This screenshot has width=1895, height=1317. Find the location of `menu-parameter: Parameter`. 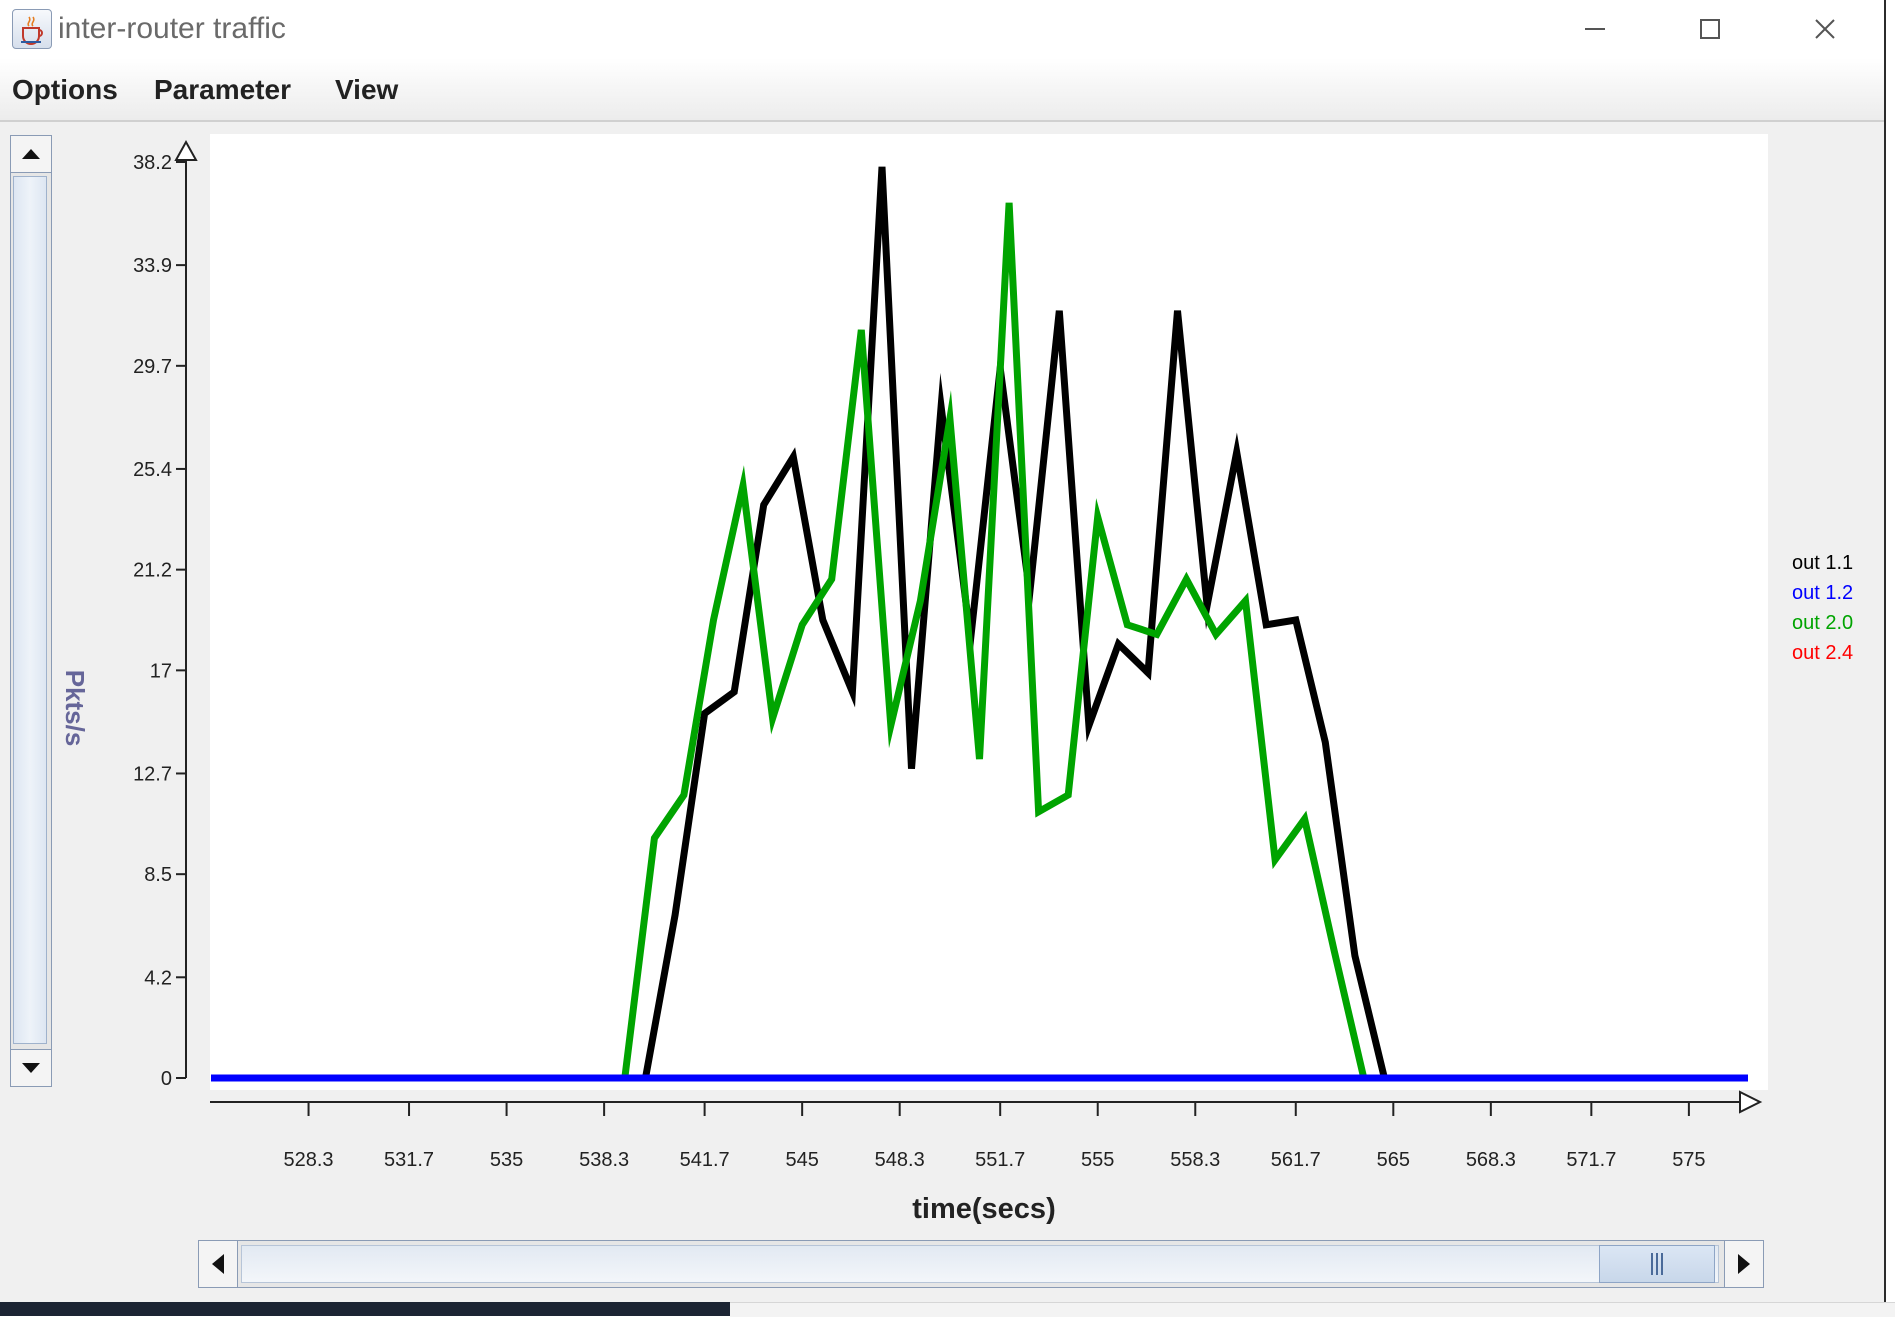

menu-parameter: Parameter is located at coordinates (222, 89).